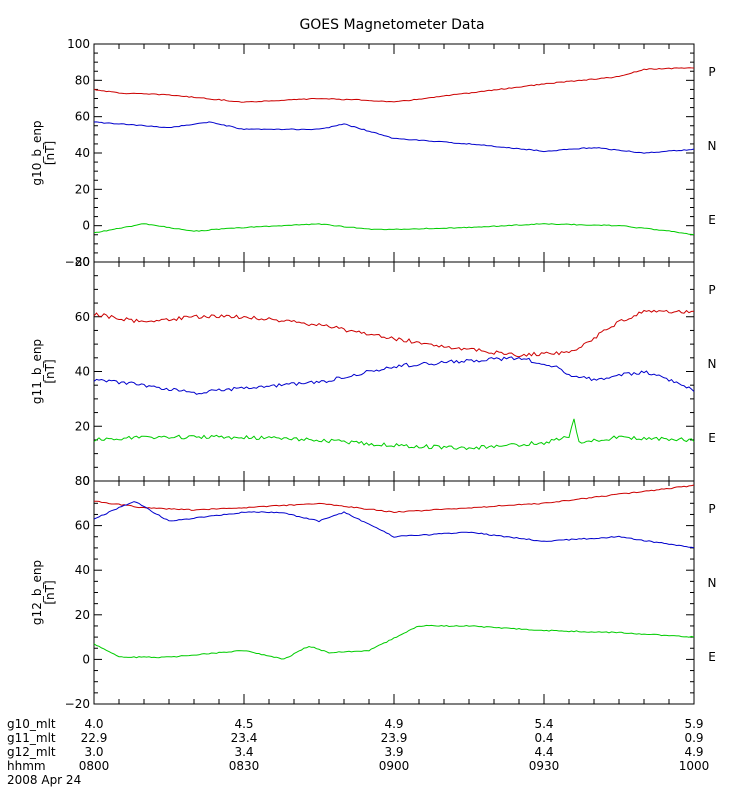  I want to click on g12-mlt-value: 3.4, so click(243, 752).